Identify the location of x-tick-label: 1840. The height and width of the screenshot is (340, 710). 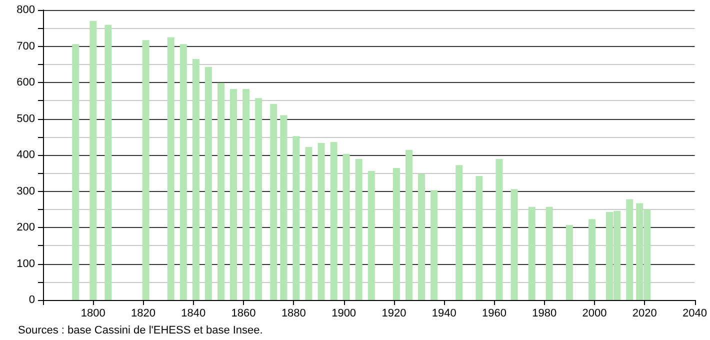
(193, 314).